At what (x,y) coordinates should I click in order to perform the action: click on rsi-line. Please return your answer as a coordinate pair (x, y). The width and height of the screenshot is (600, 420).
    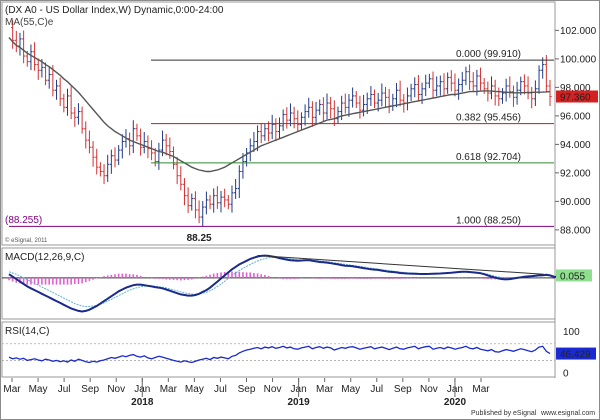
    Looking at the image, I should click on (279, 354).